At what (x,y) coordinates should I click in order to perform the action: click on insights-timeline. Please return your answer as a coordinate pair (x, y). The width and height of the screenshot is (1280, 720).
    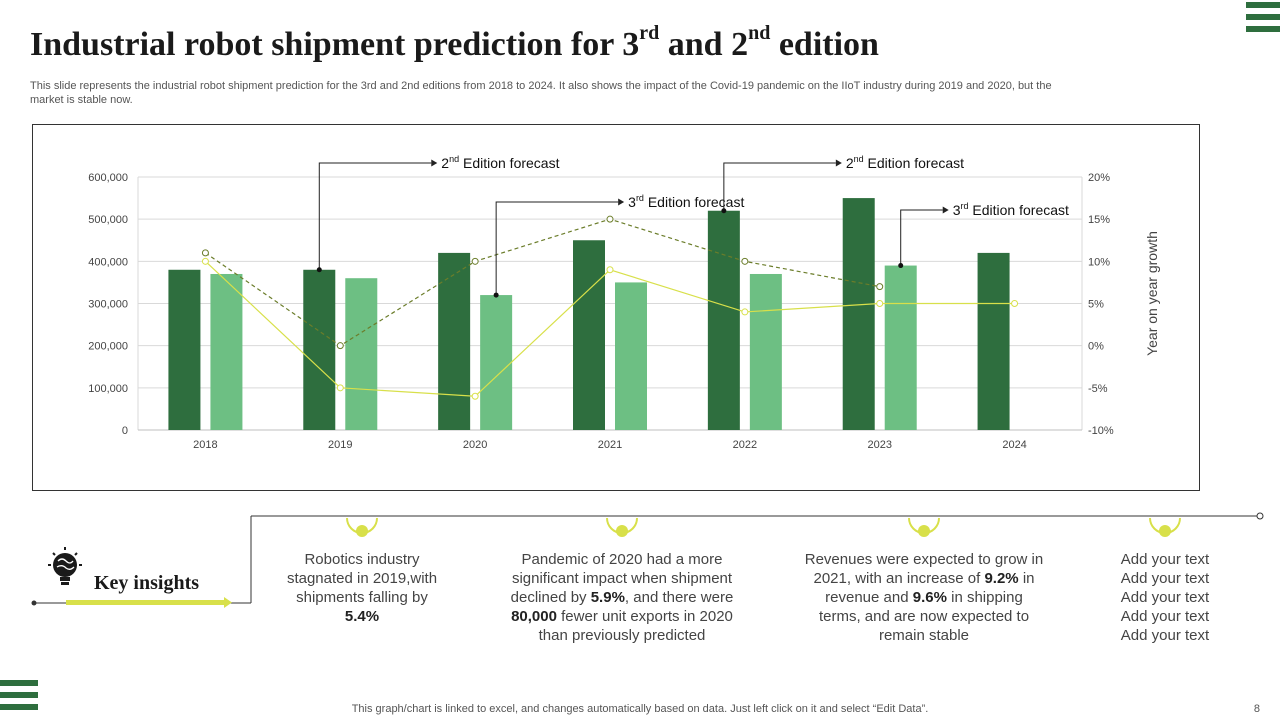
    Looking at the image, I should click on (647, 560).